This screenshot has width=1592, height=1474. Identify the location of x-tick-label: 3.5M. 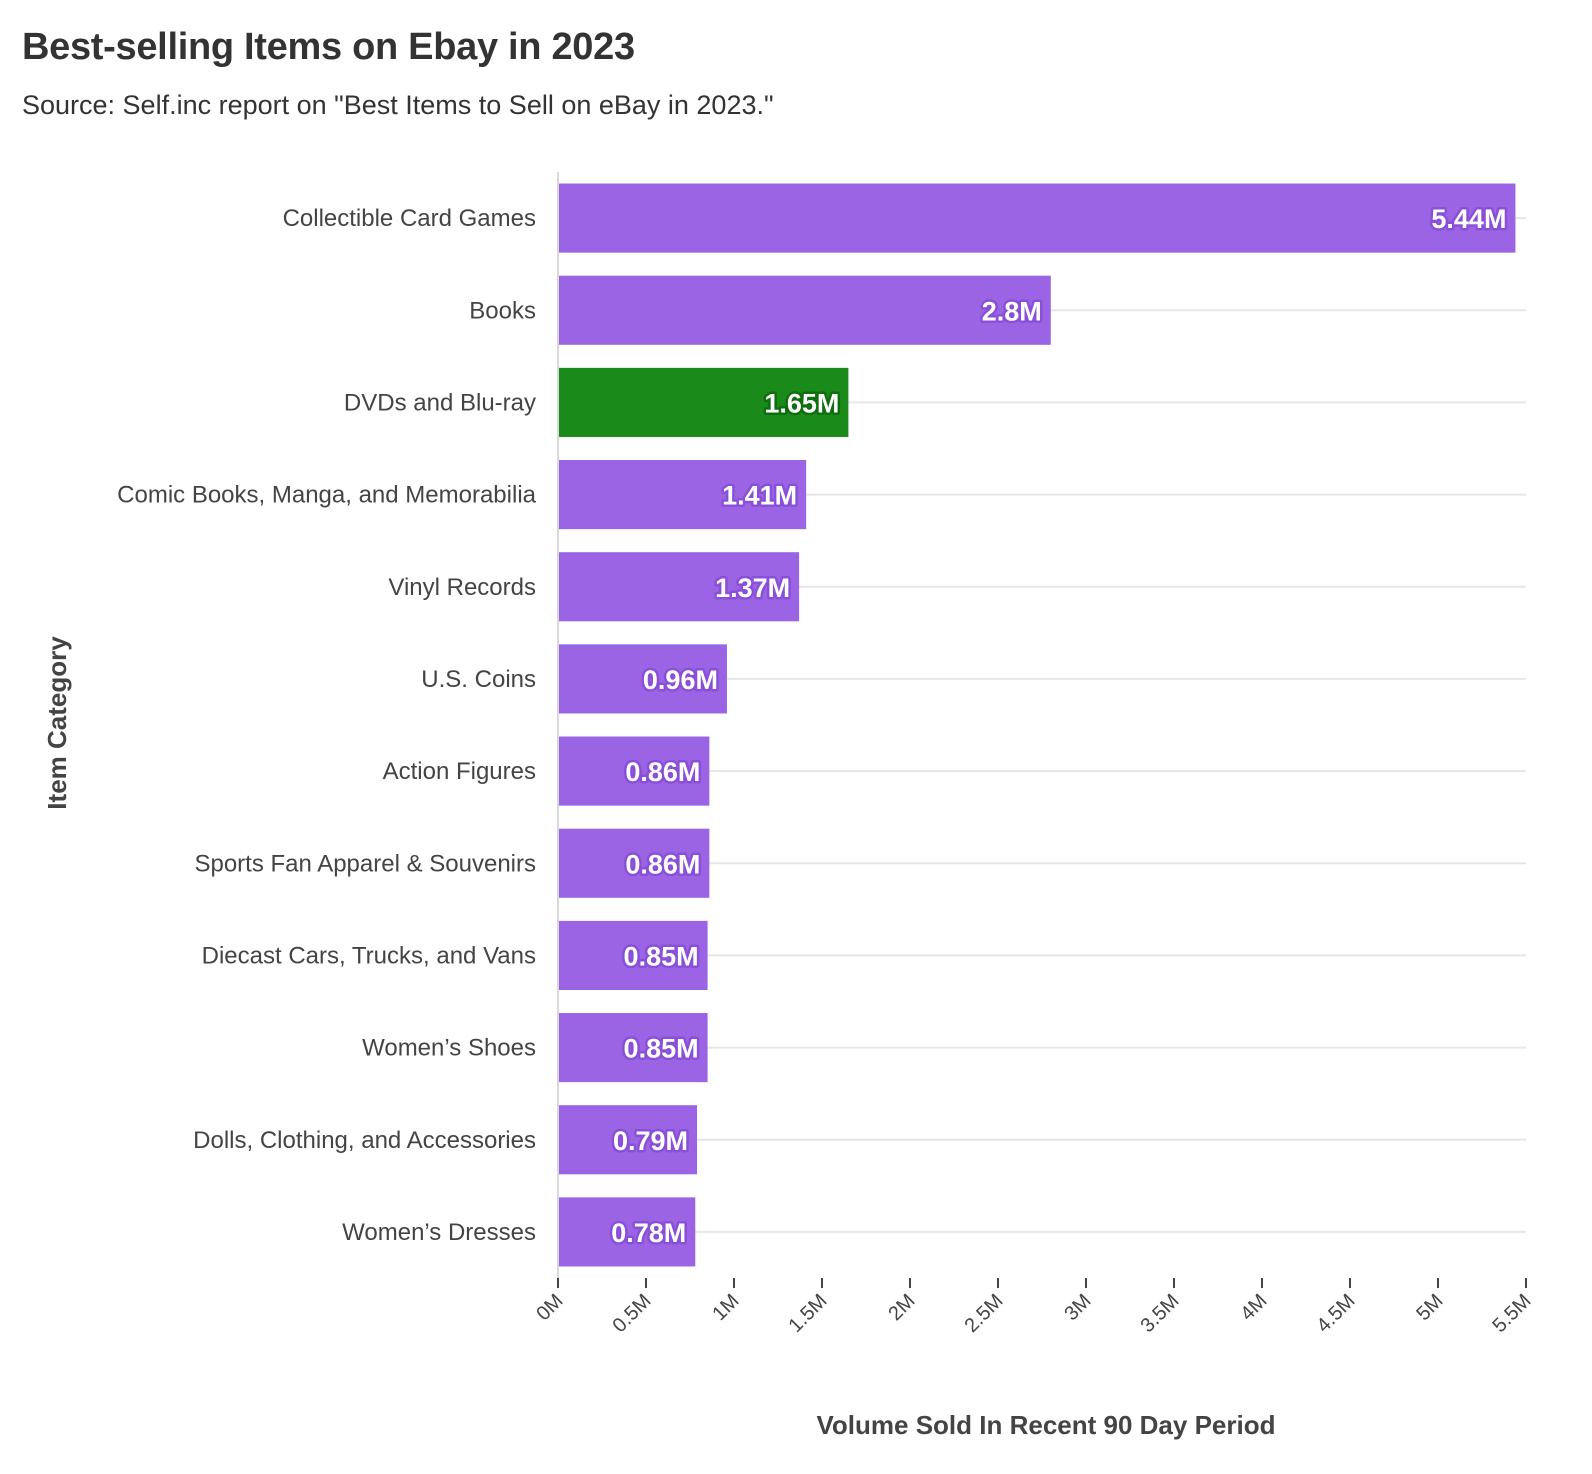
(1160, 1313).